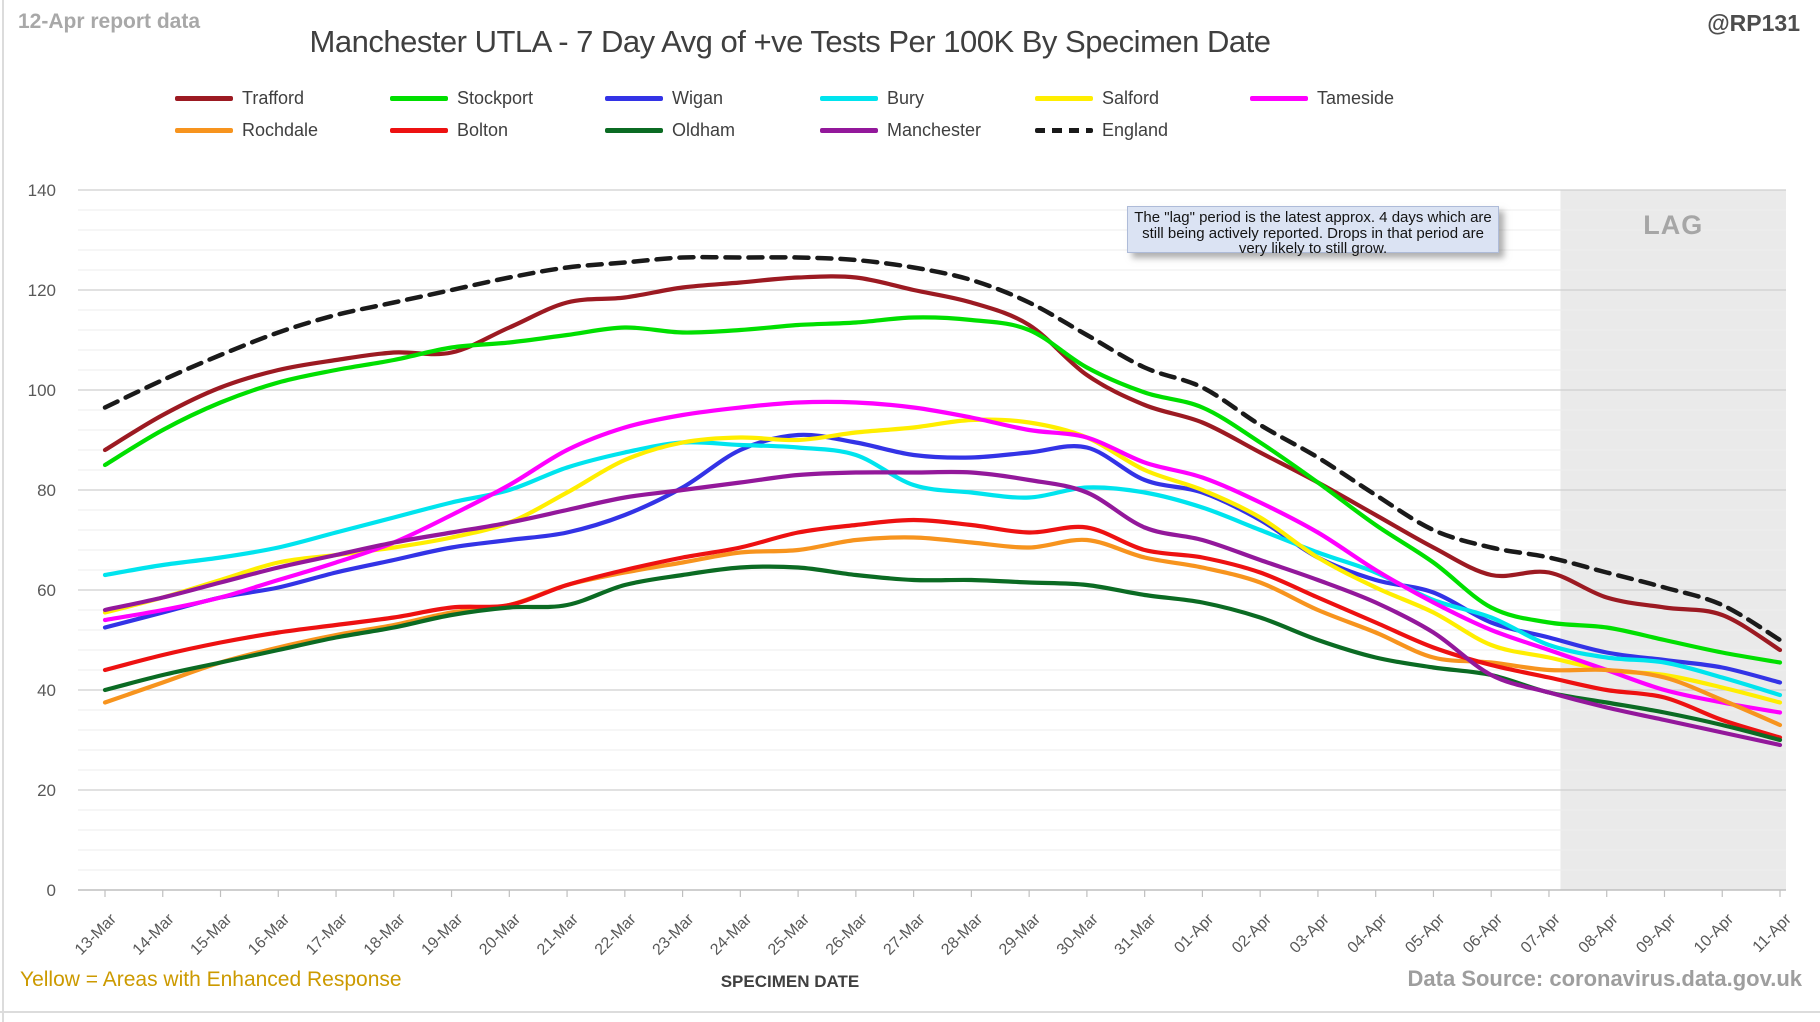 This screenshot has width=1820, height=1022. I want to click on x-tick-label: 15-Mar, so click(211, 934).